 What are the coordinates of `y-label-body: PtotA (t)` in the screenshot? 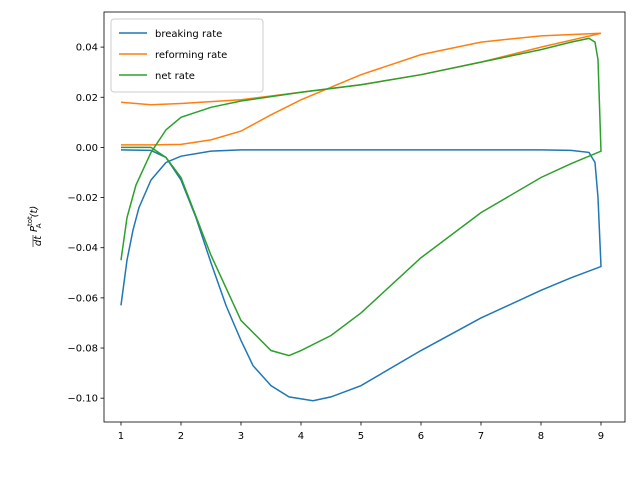 It's located at (34, 219).